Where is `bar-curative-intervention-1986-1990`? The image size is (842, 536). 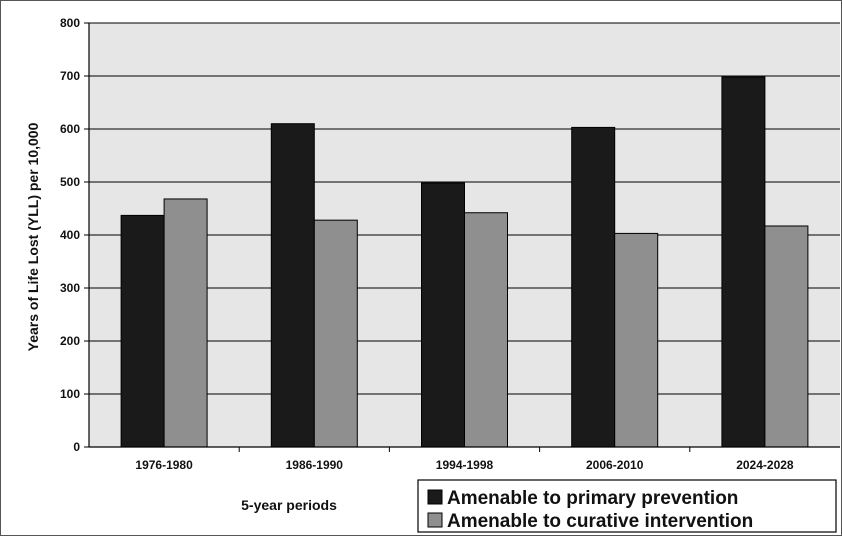
bar-curative-intervention-1986-1990 is located at coordinates (335, 333).